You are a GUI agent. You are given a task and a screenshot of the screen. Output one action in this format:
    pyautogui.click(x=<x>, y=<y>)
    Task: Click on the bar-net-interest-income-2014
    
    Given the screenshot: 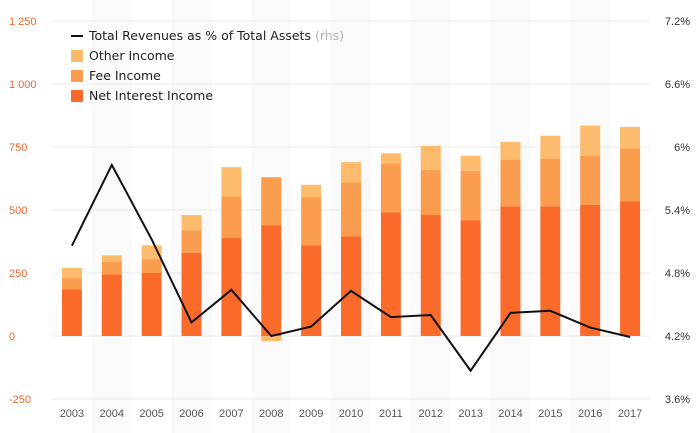 What is the action you would take?
    pyautogui.click(x=510, y=271)
    